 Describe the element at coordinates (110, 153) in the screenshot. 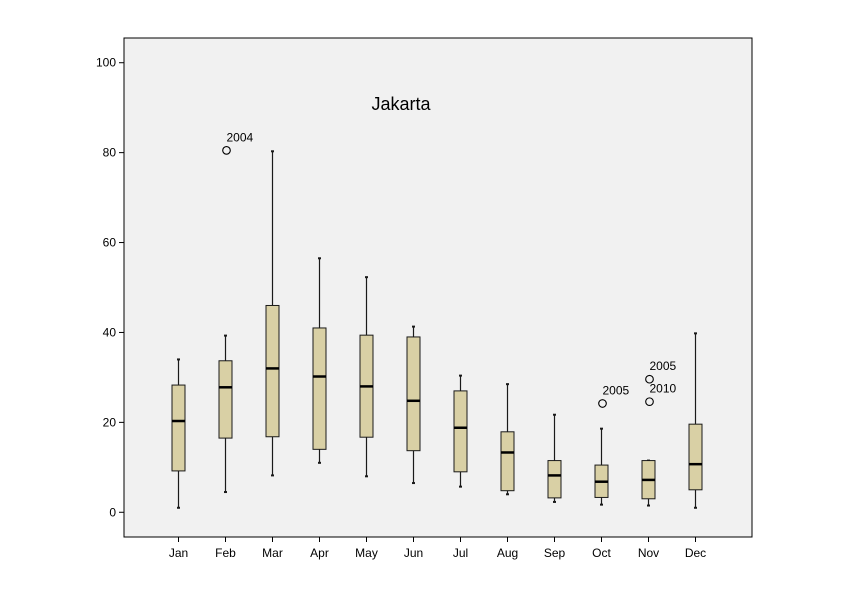

I see `y-tick-label: 80` at that location.